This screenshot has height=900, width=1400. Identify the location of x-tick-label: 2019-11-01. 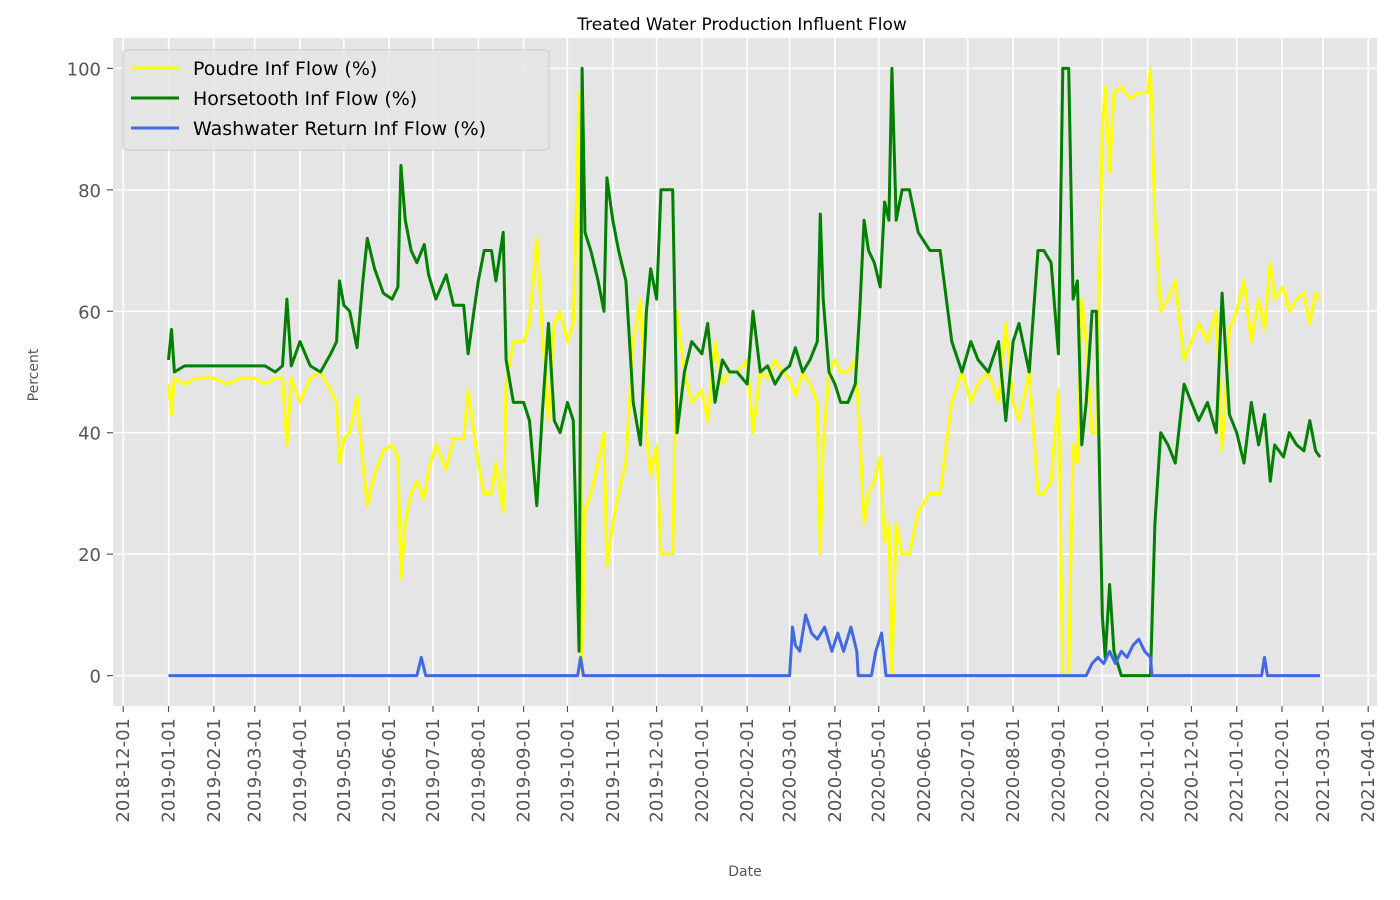
(613, 770).